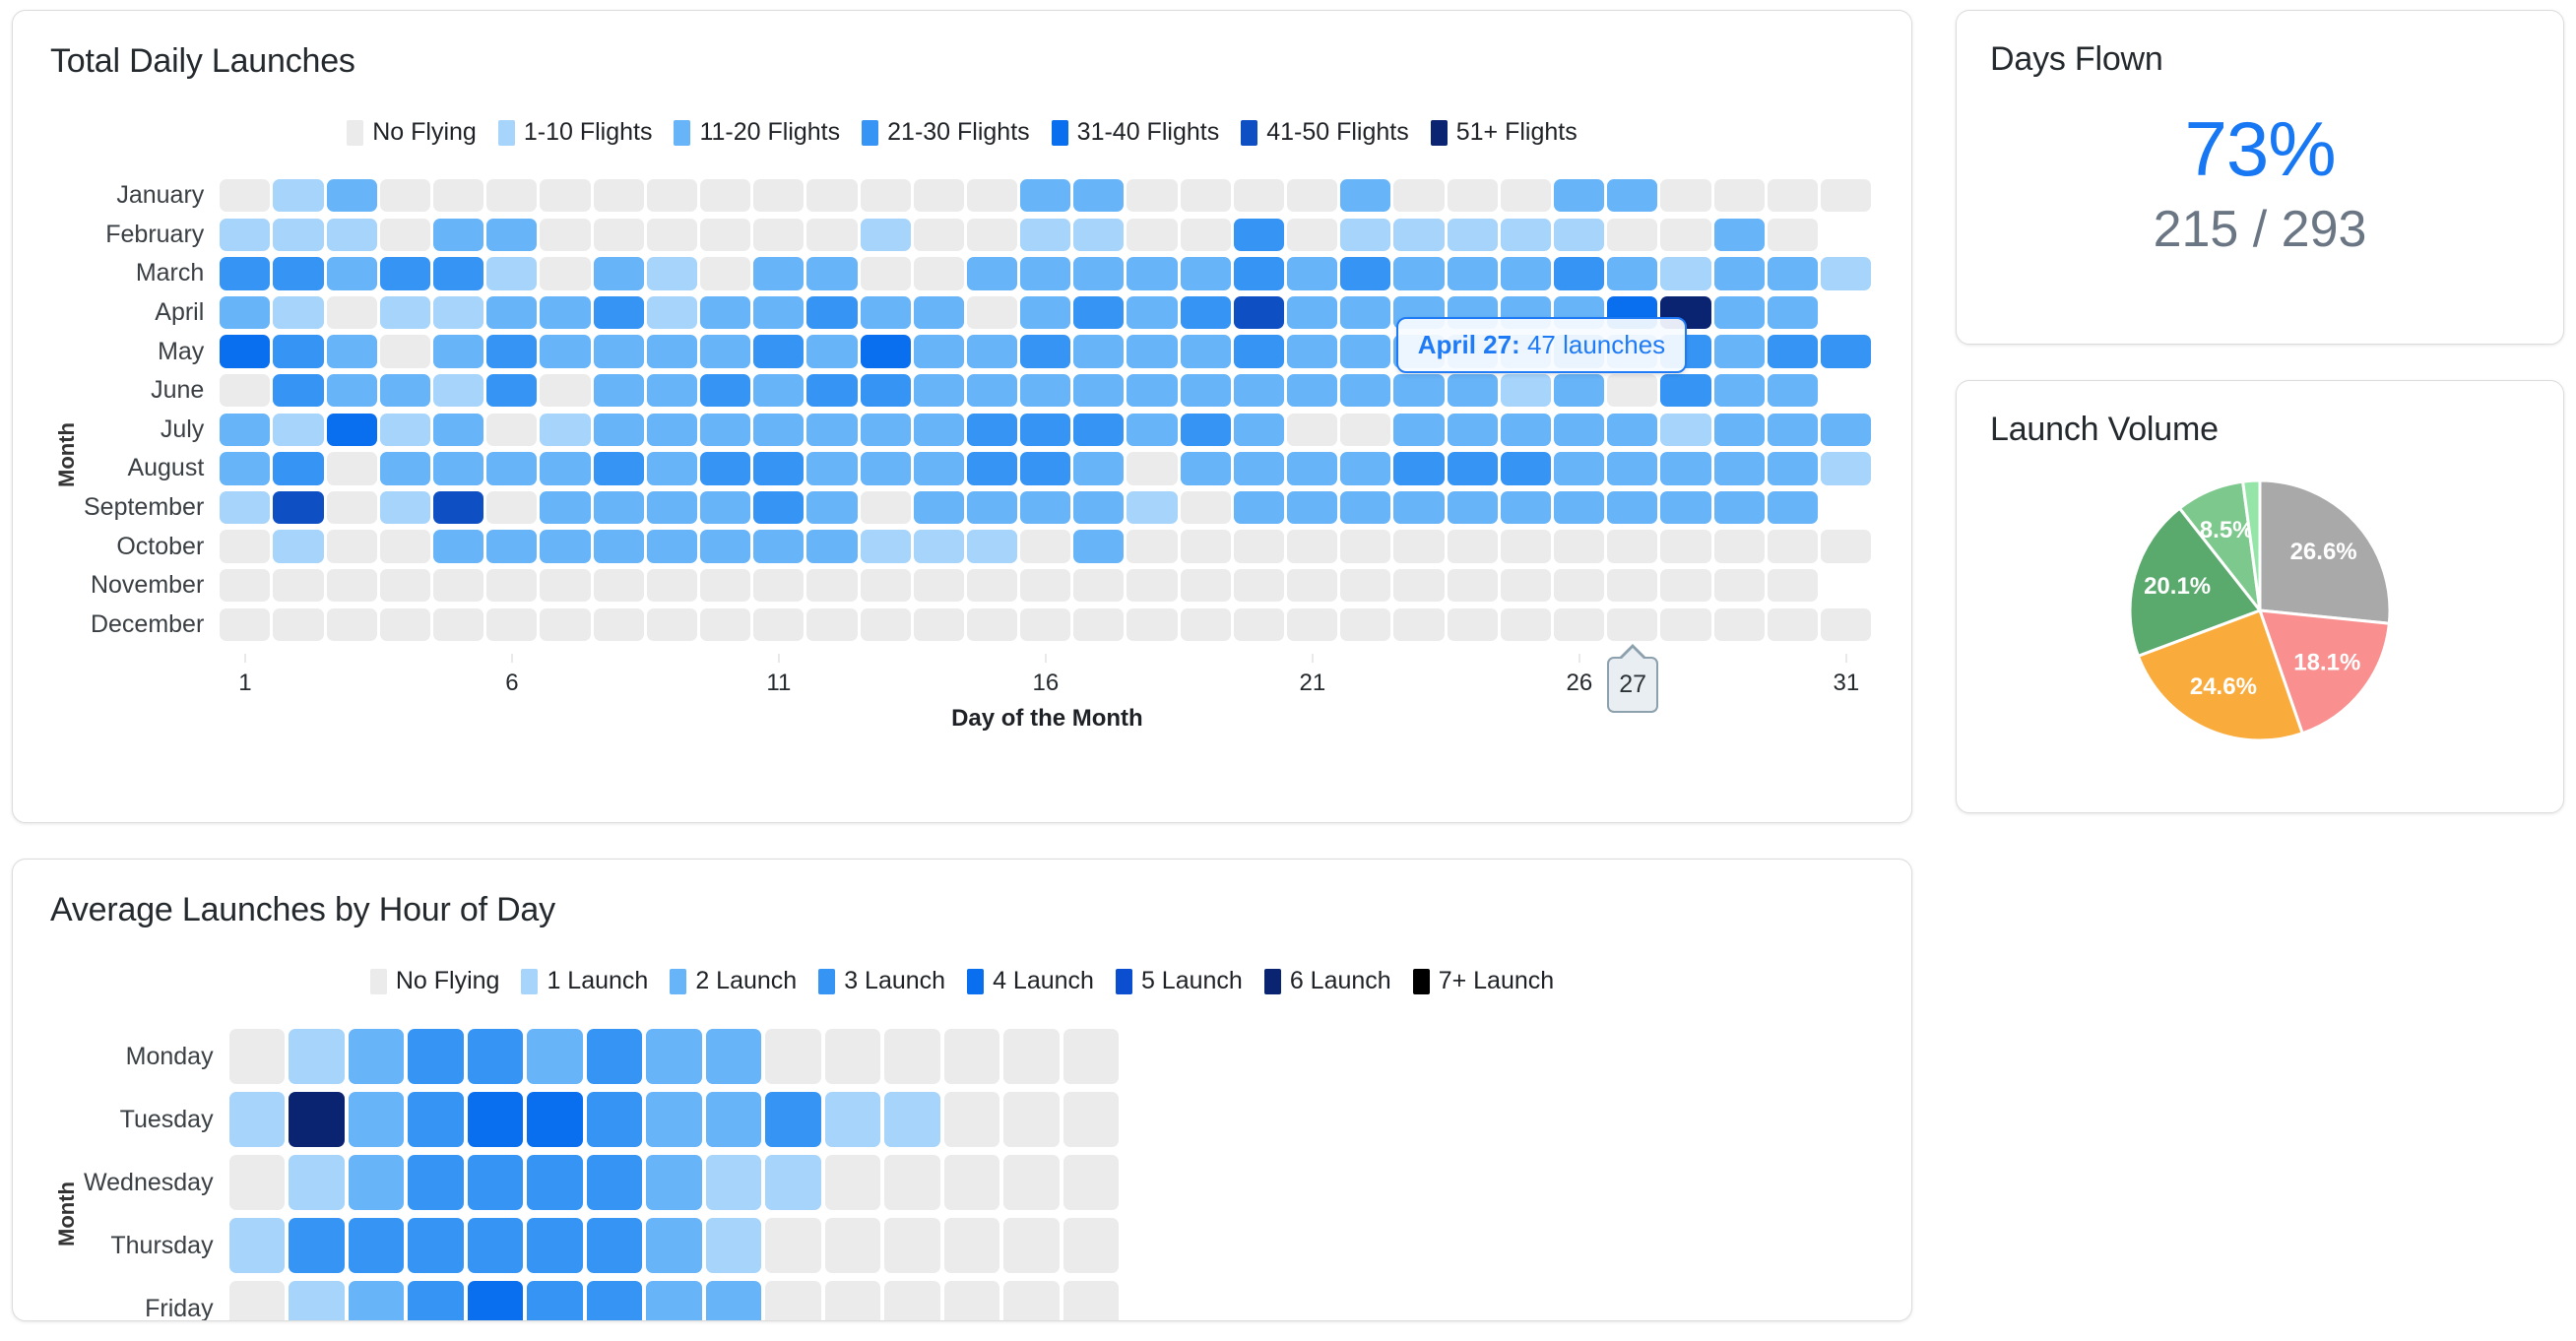 This screenshot has width=2576, height=1341. What do you see at coordinates (1179, 981) in the screenshot?
I see `legend-item: 5 Launch` at bounding box center [1179, 981].